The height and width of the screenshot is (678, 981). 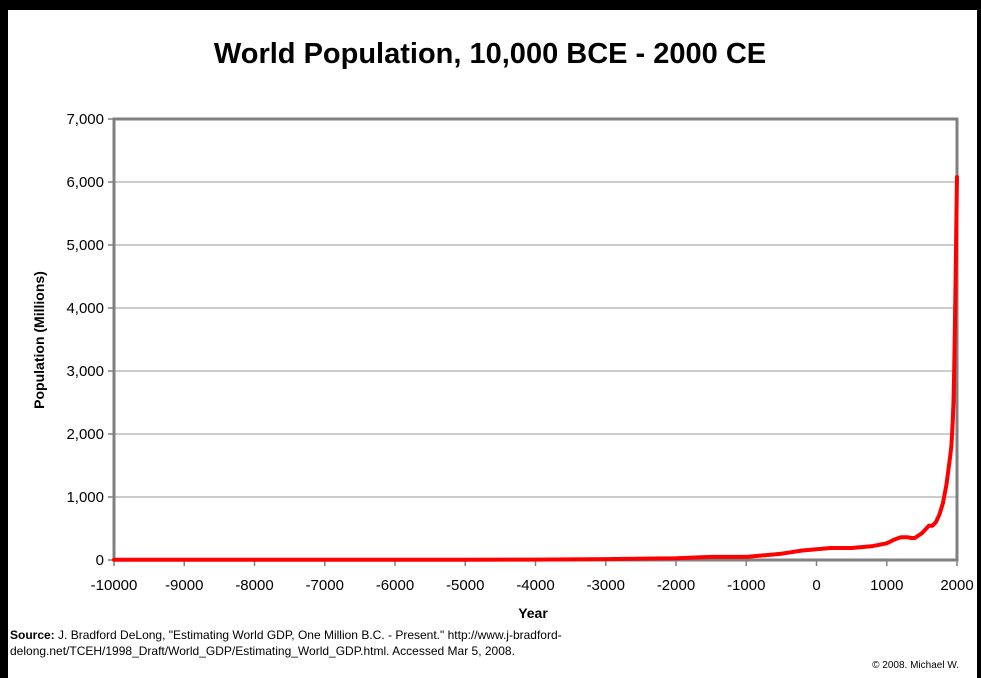 I want to click on y-tick-label: 6,000, so click(x=85, y=182).